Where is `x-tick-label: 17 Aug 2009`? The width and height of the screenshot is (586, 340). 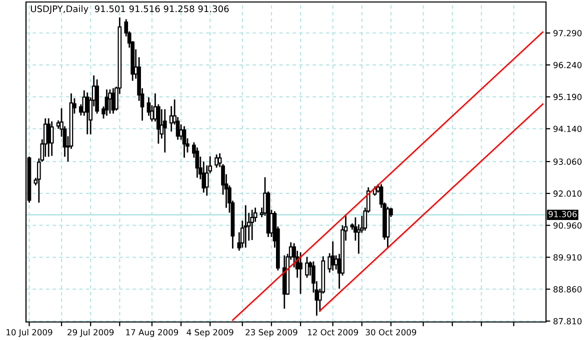 x-tick-label: 17 Aug 2009 is located at coordinates (152, 333).